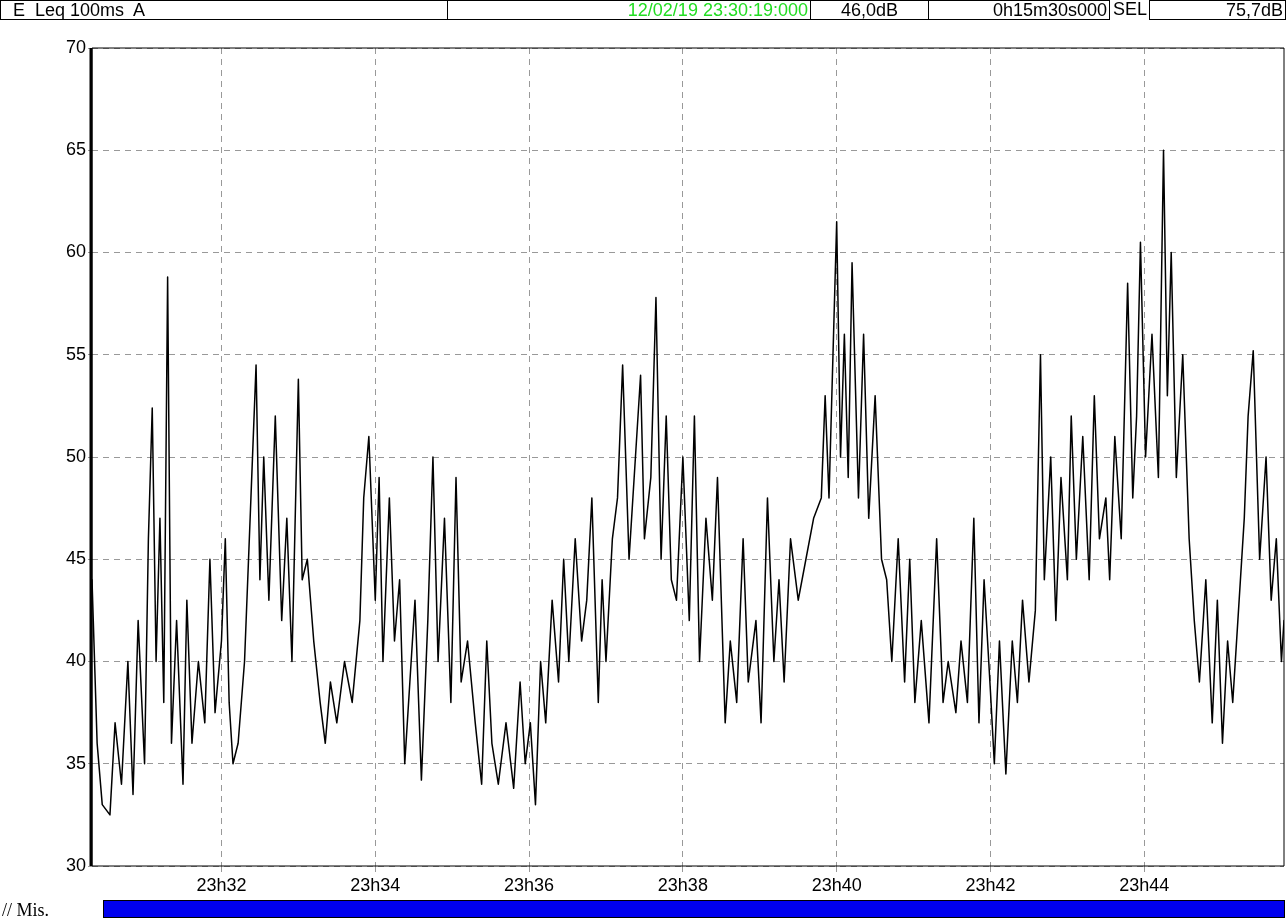  Describe the element at coordinates (629, 10) in the screenshot. I see `text: 12/02/19 23:30:19:000` at that location.